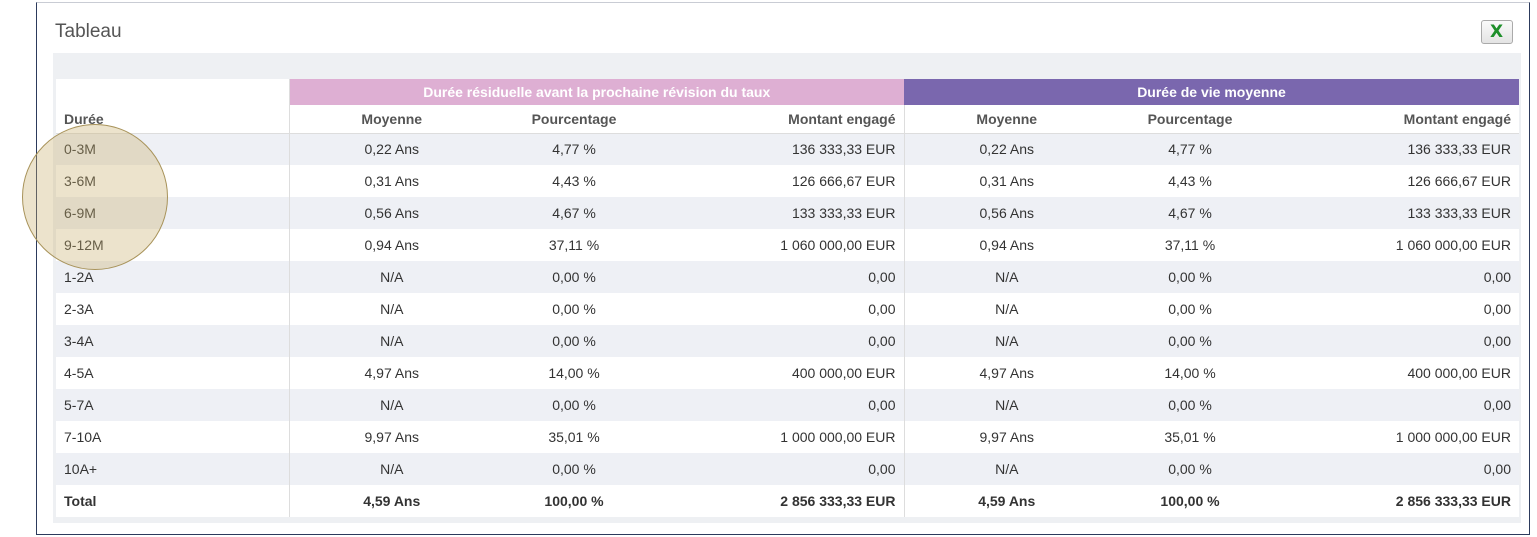  Describe the element at coordinates (173, 341) in the screenshot. I see `table-cell: 3-4A` at that location.